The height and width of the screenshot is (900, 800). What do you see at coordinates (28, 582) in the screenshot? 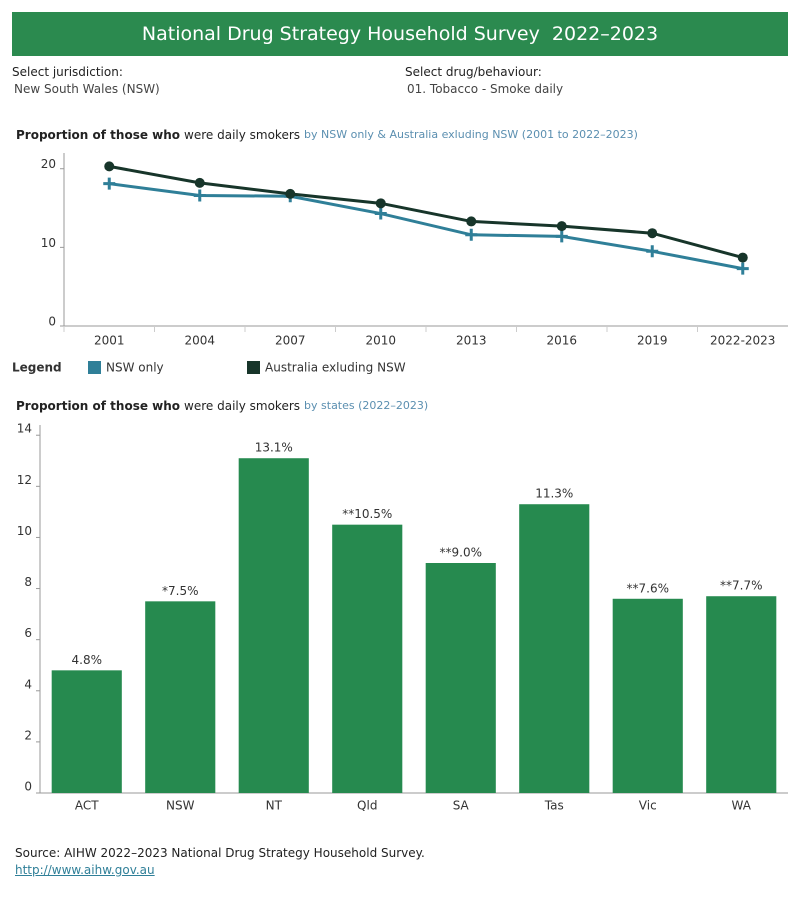
I see `y-tick-label: 8` at bounding box center [28, 582].